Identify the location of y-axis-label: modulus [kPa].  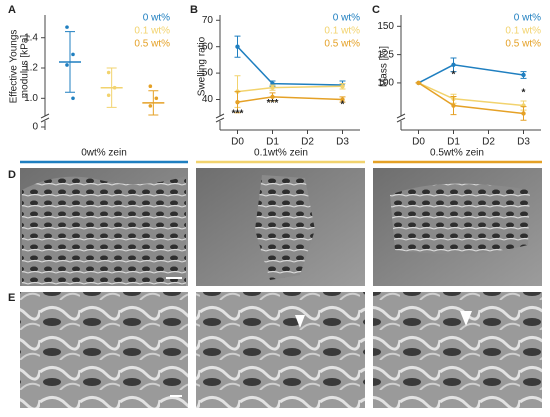
(25, 67).